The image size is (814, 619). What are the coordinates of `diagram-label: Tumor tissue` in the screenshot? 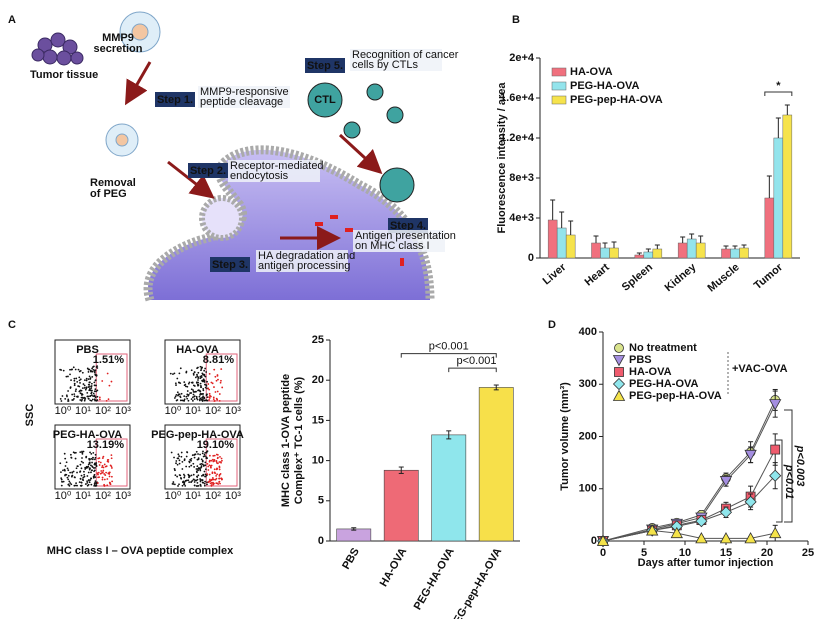 It's located at (64, 75).